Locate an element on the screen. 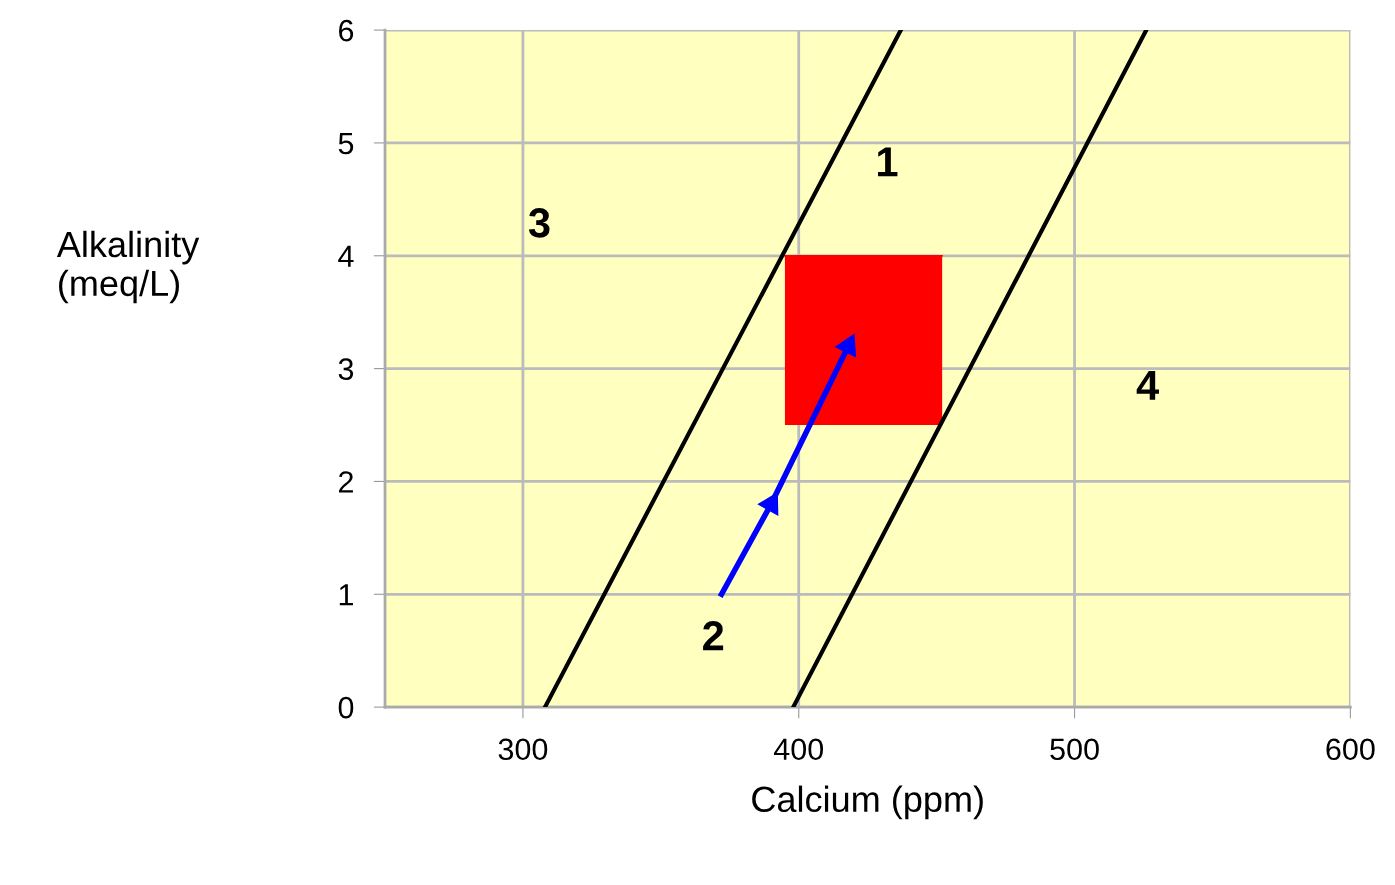 Image resolution: width=1395 pixels, height=885 pixels. y-tick-label: 5 is located at coordinates (346, 143).